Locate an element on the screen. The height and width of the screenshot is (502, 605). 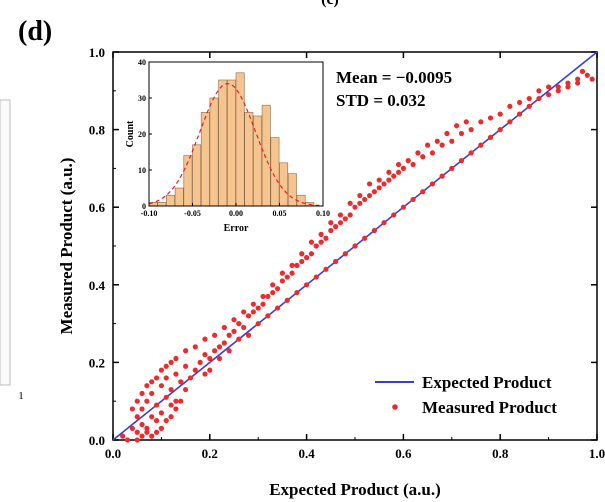
x-tick-label: 1.0 is located at coordinates (597, 453).